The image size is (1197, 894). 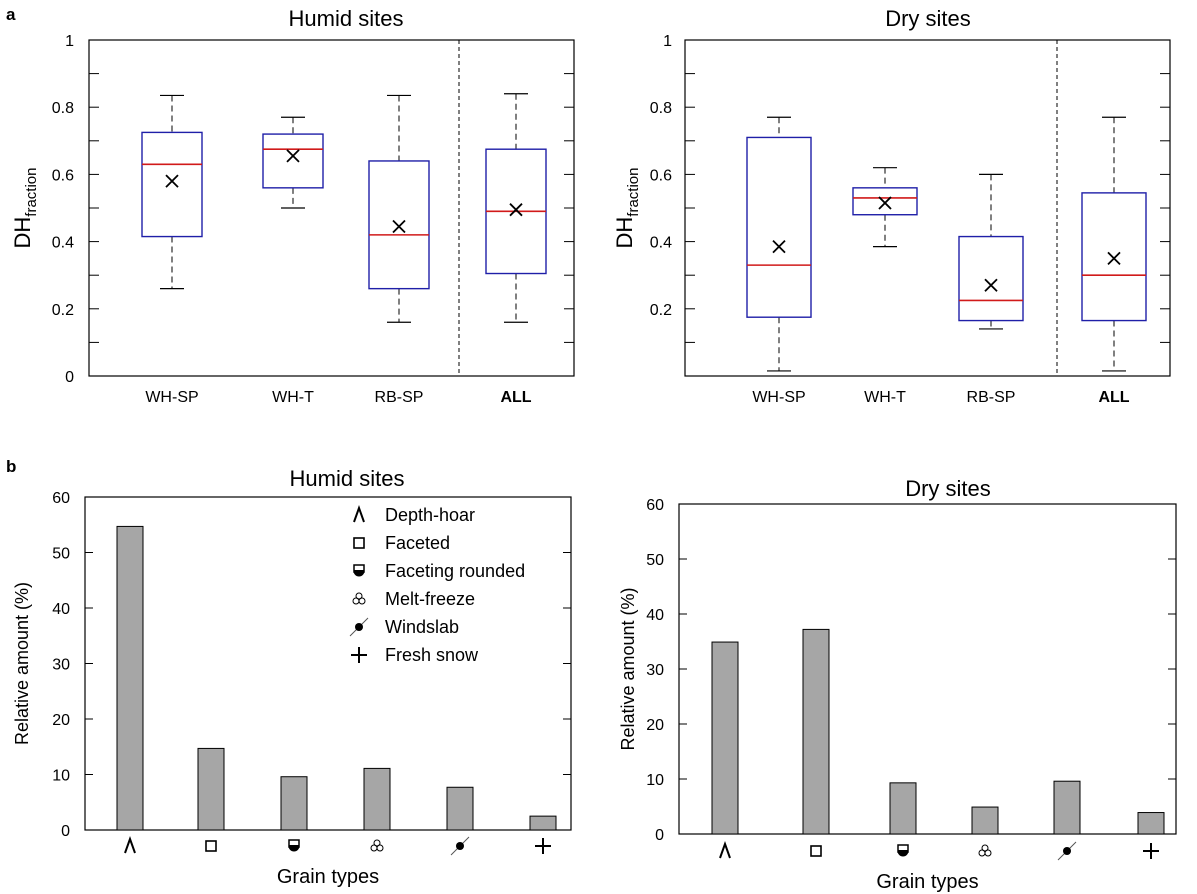 What do you see at coordinates (460, 808) in the screenshot?
I see `bar-windslab` at bounding box center [460, 808].